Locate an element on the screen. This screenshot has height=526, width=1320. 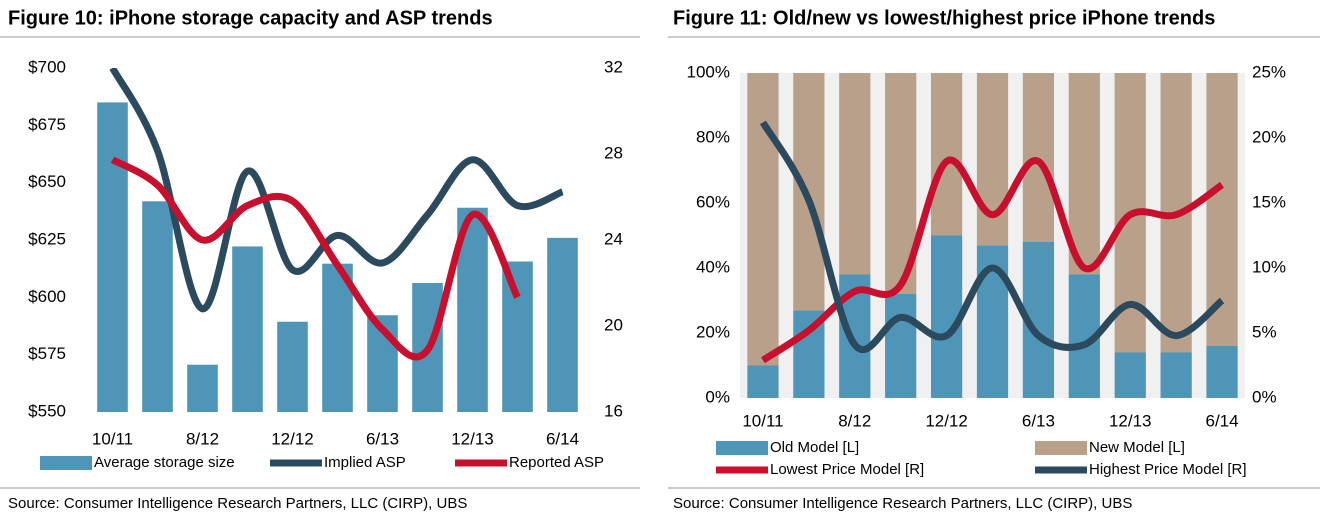
y-tick-label: $600 is located at coordinates (47, 296).